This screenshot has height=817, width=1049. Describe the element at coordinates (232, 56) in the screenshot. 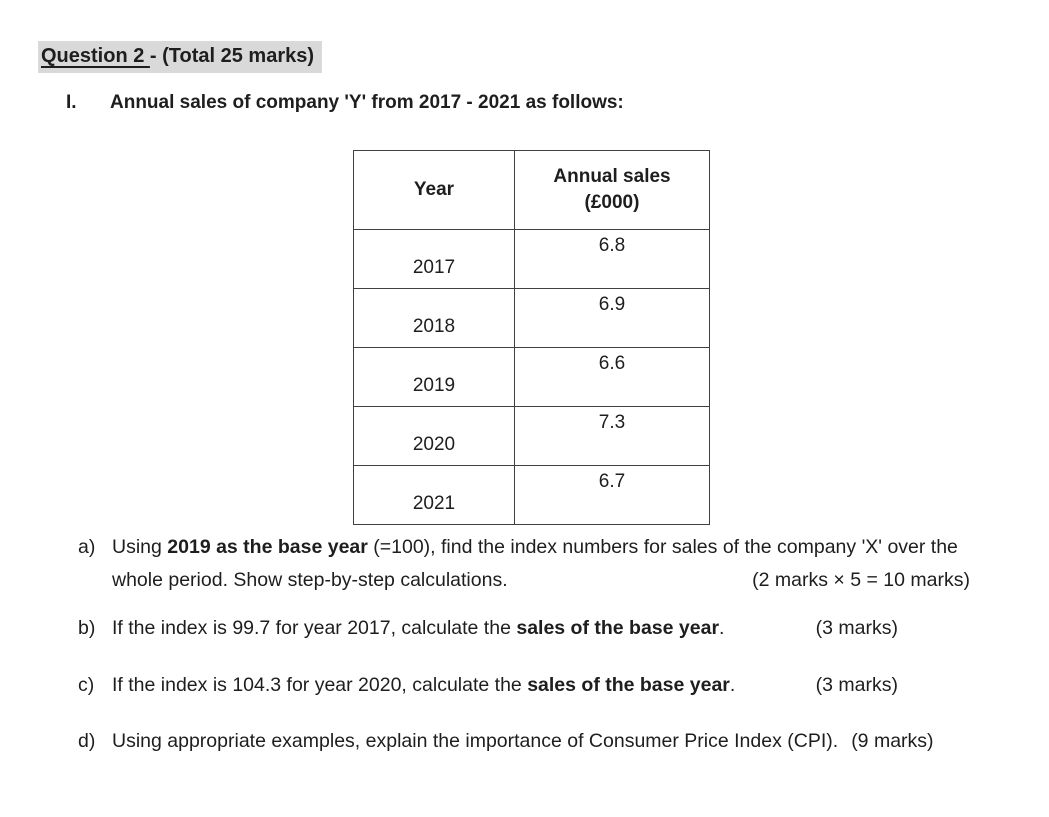

I see `page-title-rest: - (Total 25 marks)` at that location.